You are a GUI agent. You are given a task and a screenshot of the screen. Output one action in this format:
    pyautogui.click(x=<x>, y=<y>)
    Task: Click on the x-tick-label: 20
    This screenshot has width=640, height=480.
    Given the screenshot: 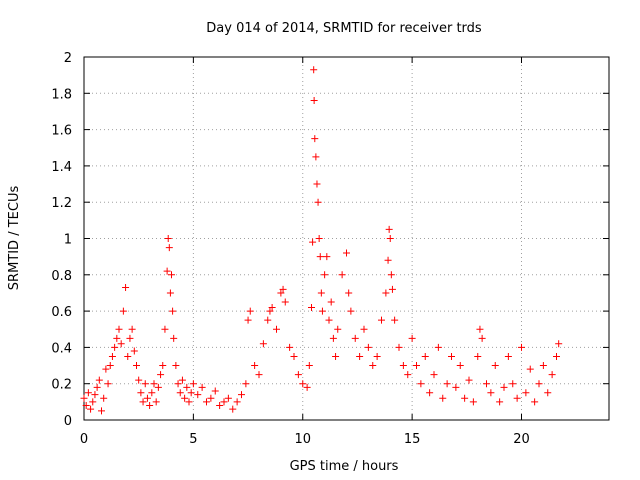 What is the action you would take?
    pyautogui.click(x=521, y=439)
    